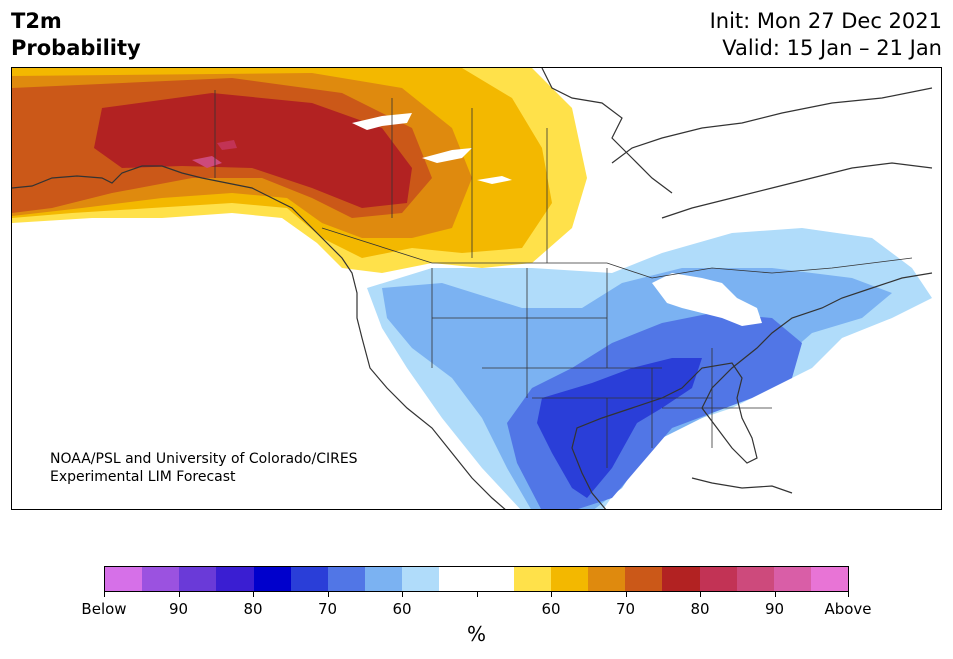 The height and width of the screenshot is (659, 953). Describe the element at coordinates (143, 477) in the screenshot. I see `credit-product: Experimental LIM Forecast` at that location.